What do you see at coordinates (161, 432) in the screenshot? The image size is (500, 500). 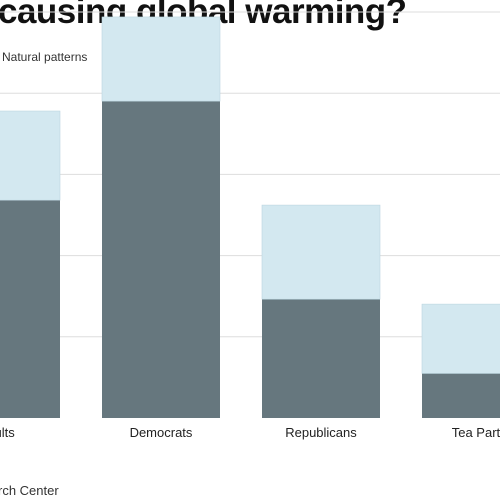 I see `x-tick-label: Democrats` at bounding box center [161, 432].